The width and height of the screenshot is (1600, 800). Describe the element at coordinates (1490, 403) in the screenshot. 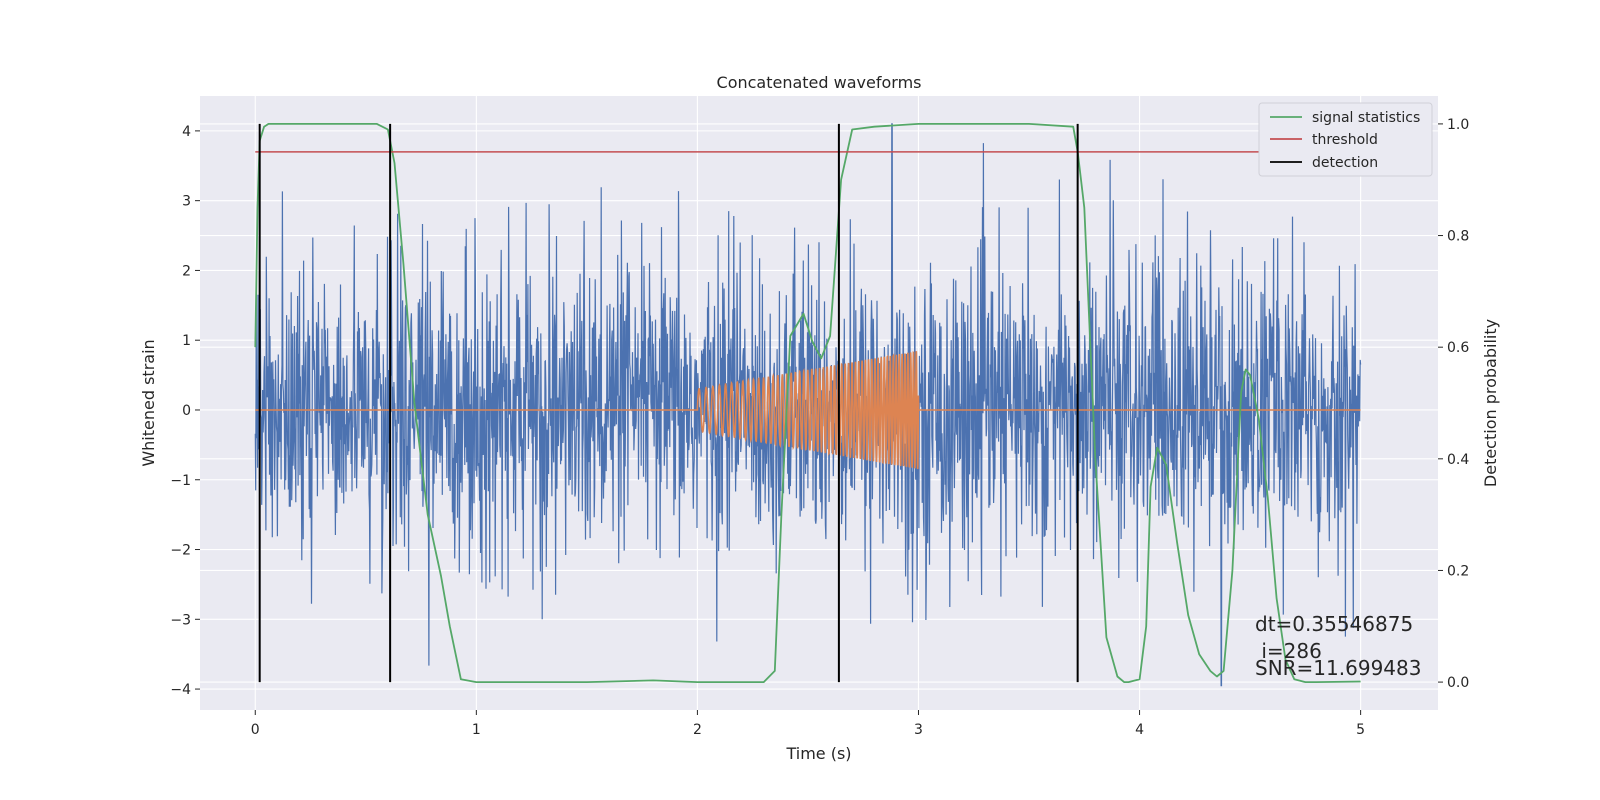

I see `y2-axis-label: Detection probability` at that location.